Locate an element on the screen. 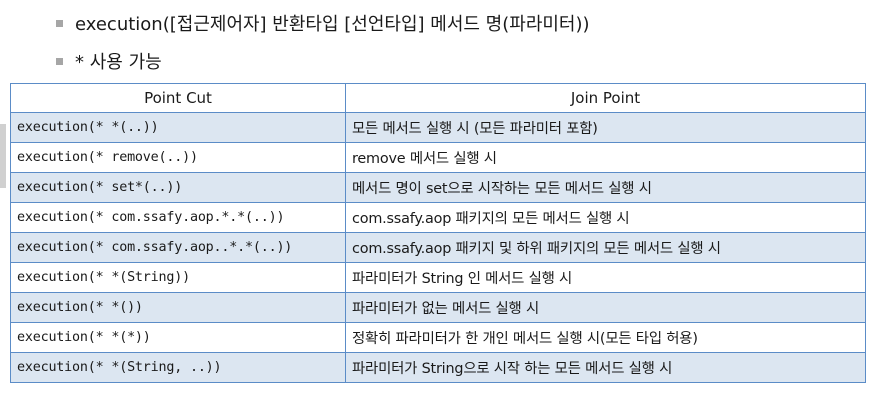  pointcut-cell: execution(* *(String)) is located at coordinates (178, 277).